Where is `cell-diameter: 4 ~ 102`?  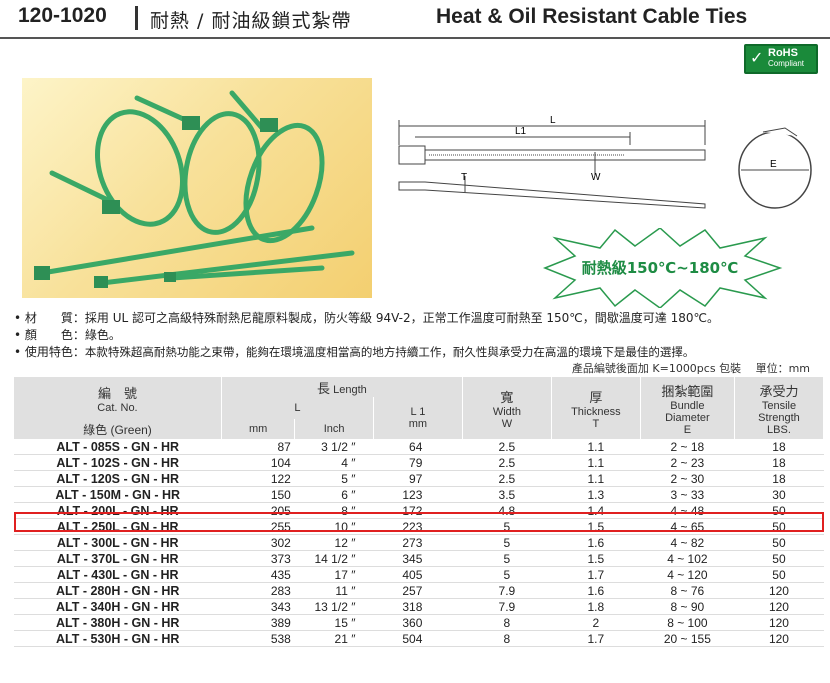
cell-diameter: 4 ~ 102 is located at coordinates (687, 558).